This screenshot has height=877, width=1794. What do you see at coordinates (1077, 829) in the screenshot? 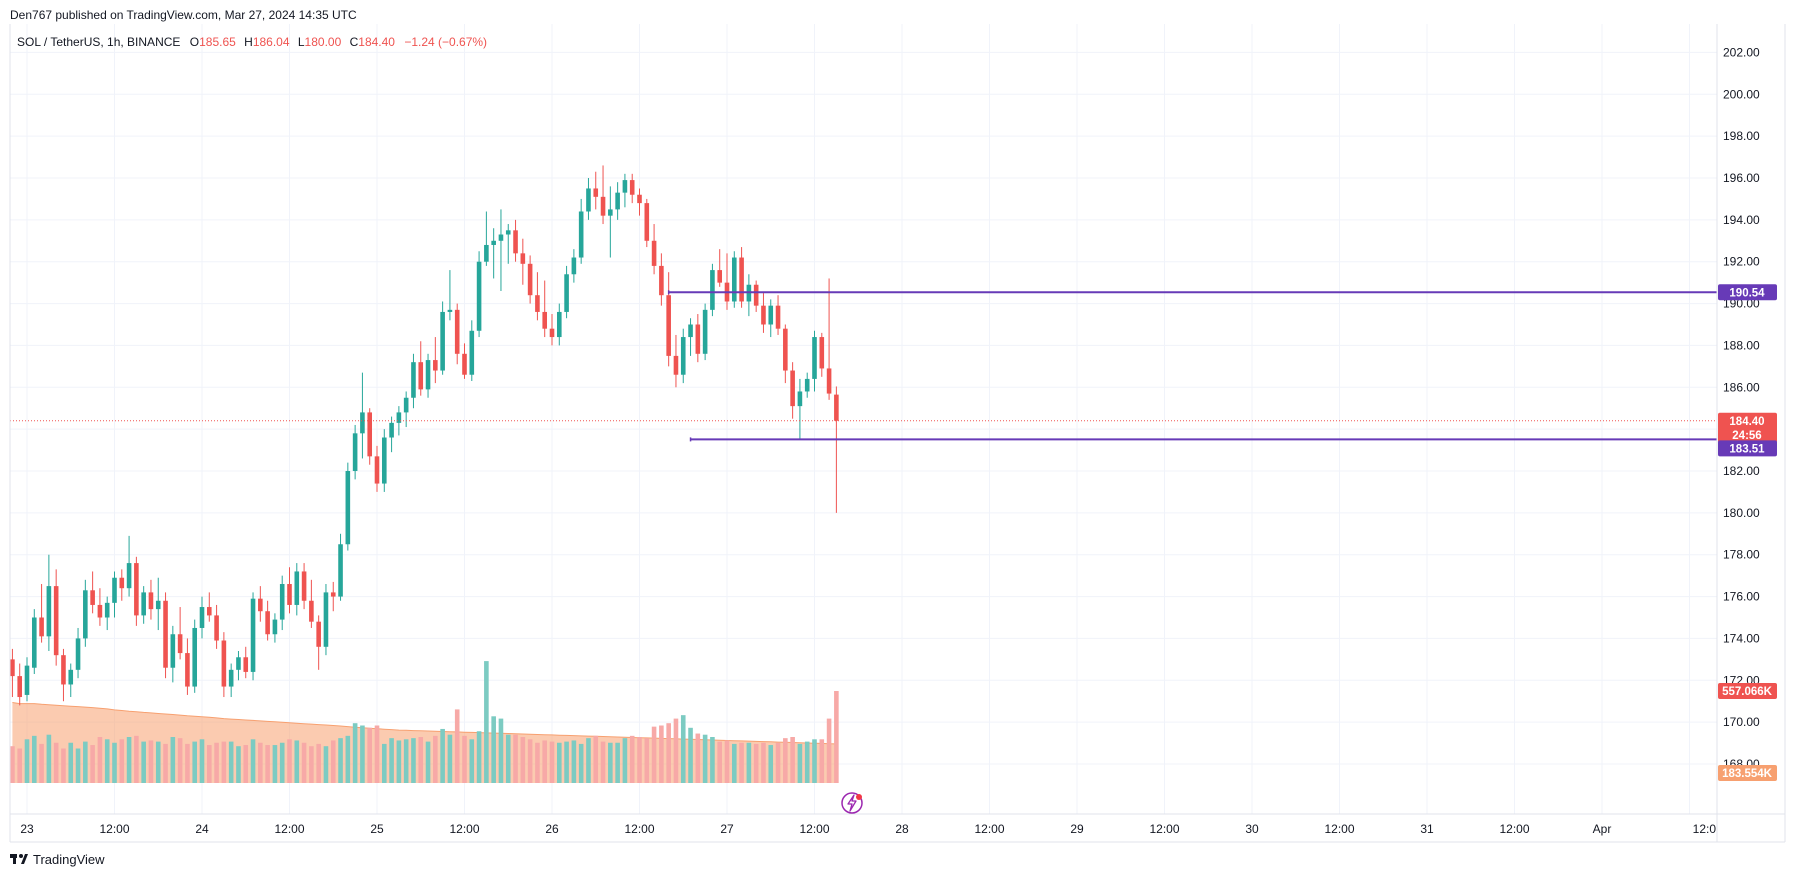
I see `time-tick-label: 29` at bounding box center [1077, 829].